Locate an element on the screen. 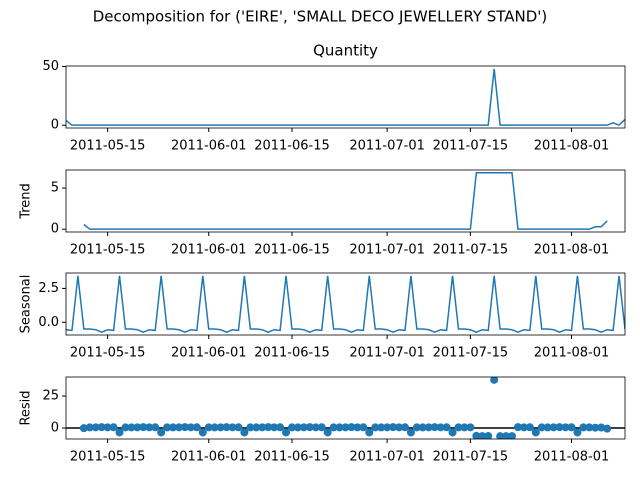 This screenshot has width=640, height=480. y-axis-label: Resid is located at coordinates (26, 407).